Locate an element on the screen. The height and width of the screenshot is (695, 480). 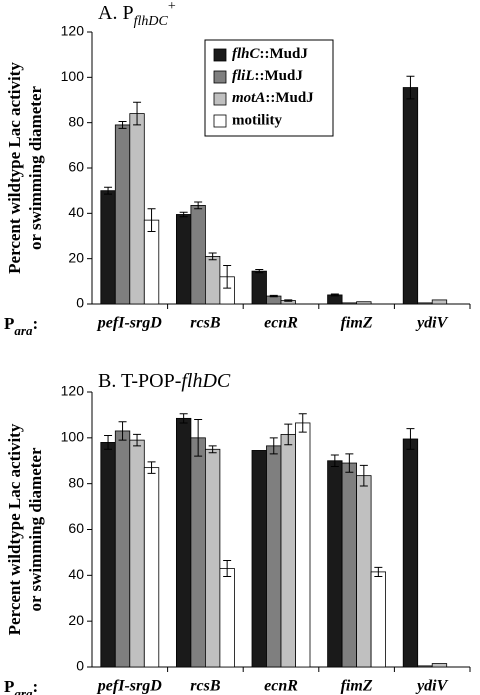
legend-label: motA::MudJ is located at coordinates (273, 98).